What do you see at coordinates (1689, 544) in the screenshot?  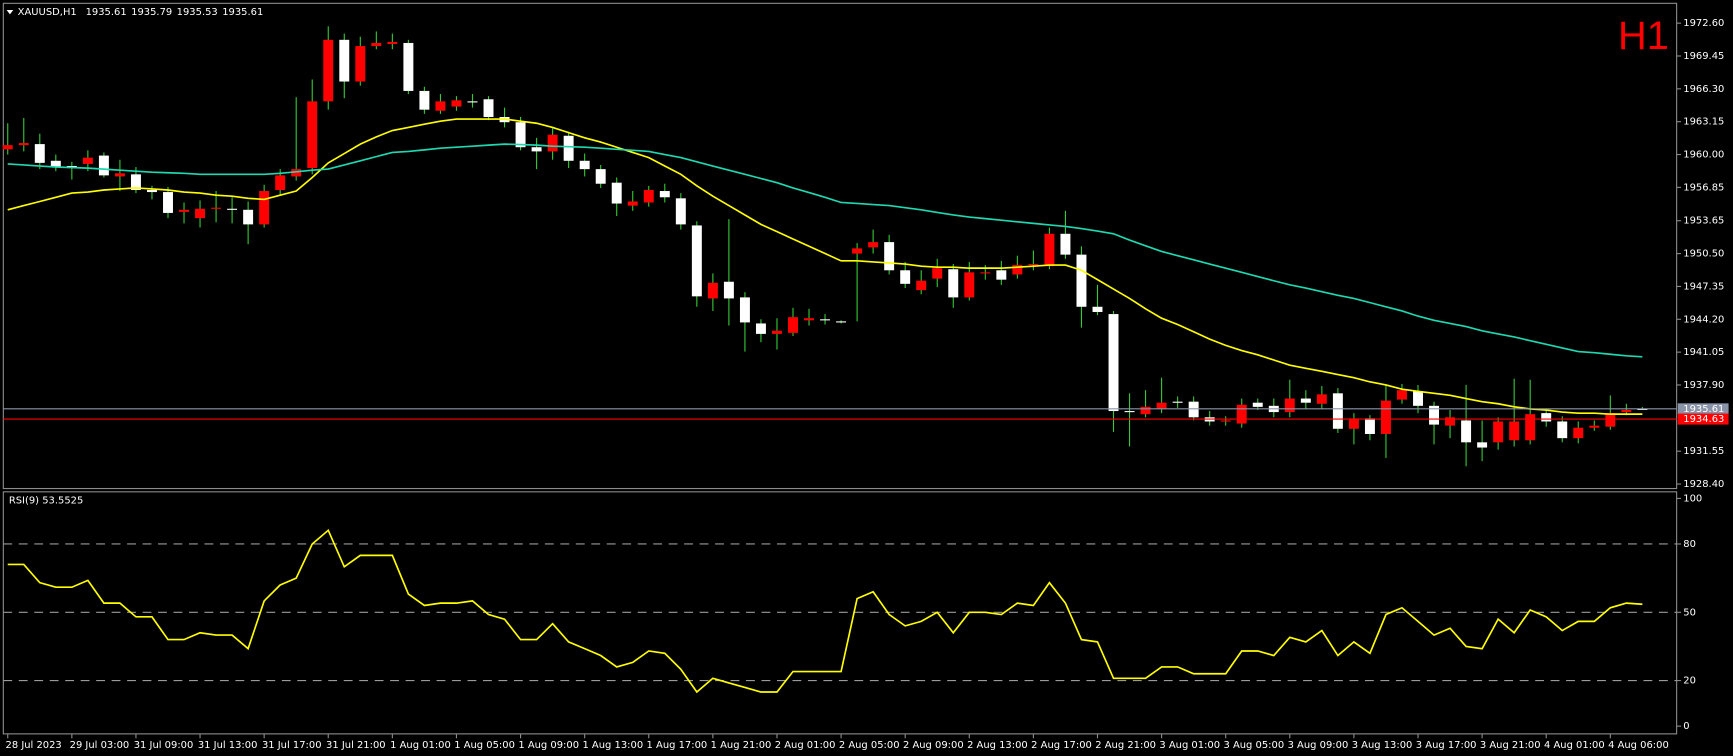 I see `y-tick-label: 80` at bounding box center [1689, 544].